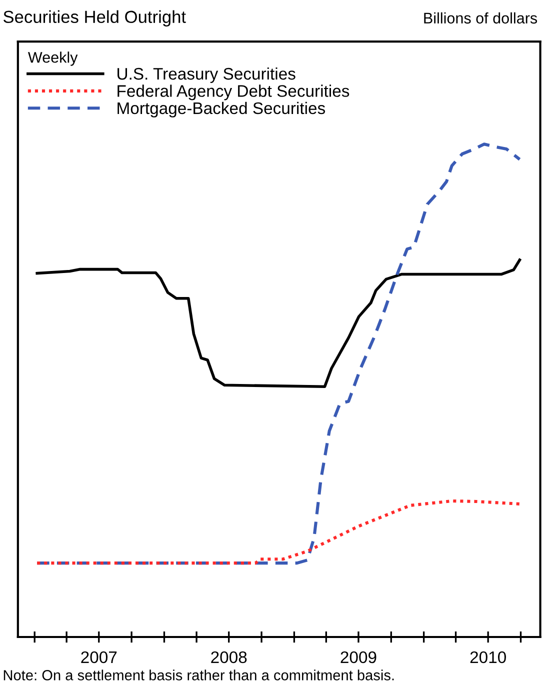 The image size is (543, 686). What do you see at coordinates (488, 657) in the screenshot?
I see `x-tick-label: 2010` at bounding box center [488, 657].